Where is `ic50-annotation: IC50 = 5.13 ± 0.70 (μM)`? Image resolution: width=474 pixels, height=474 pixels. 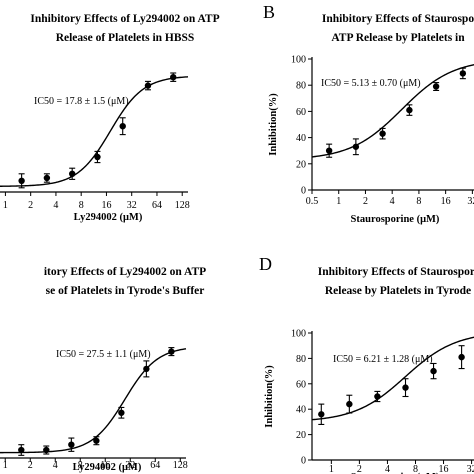
ic50-annotation: IC50 = 5.13 ± 0.70 (μM) is located at coordinates (371, 83).